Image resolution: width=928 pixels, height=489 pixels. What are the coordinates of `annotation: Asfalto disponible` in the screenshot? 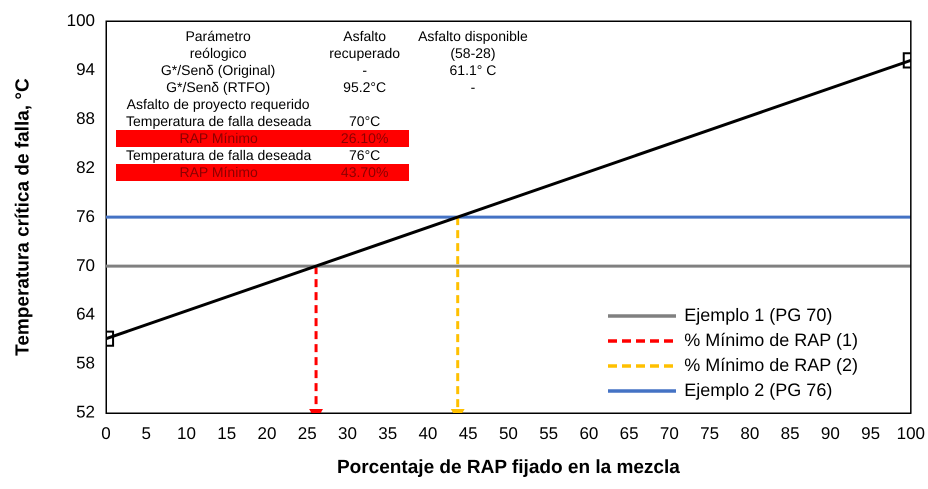 It's located at (473, 36).